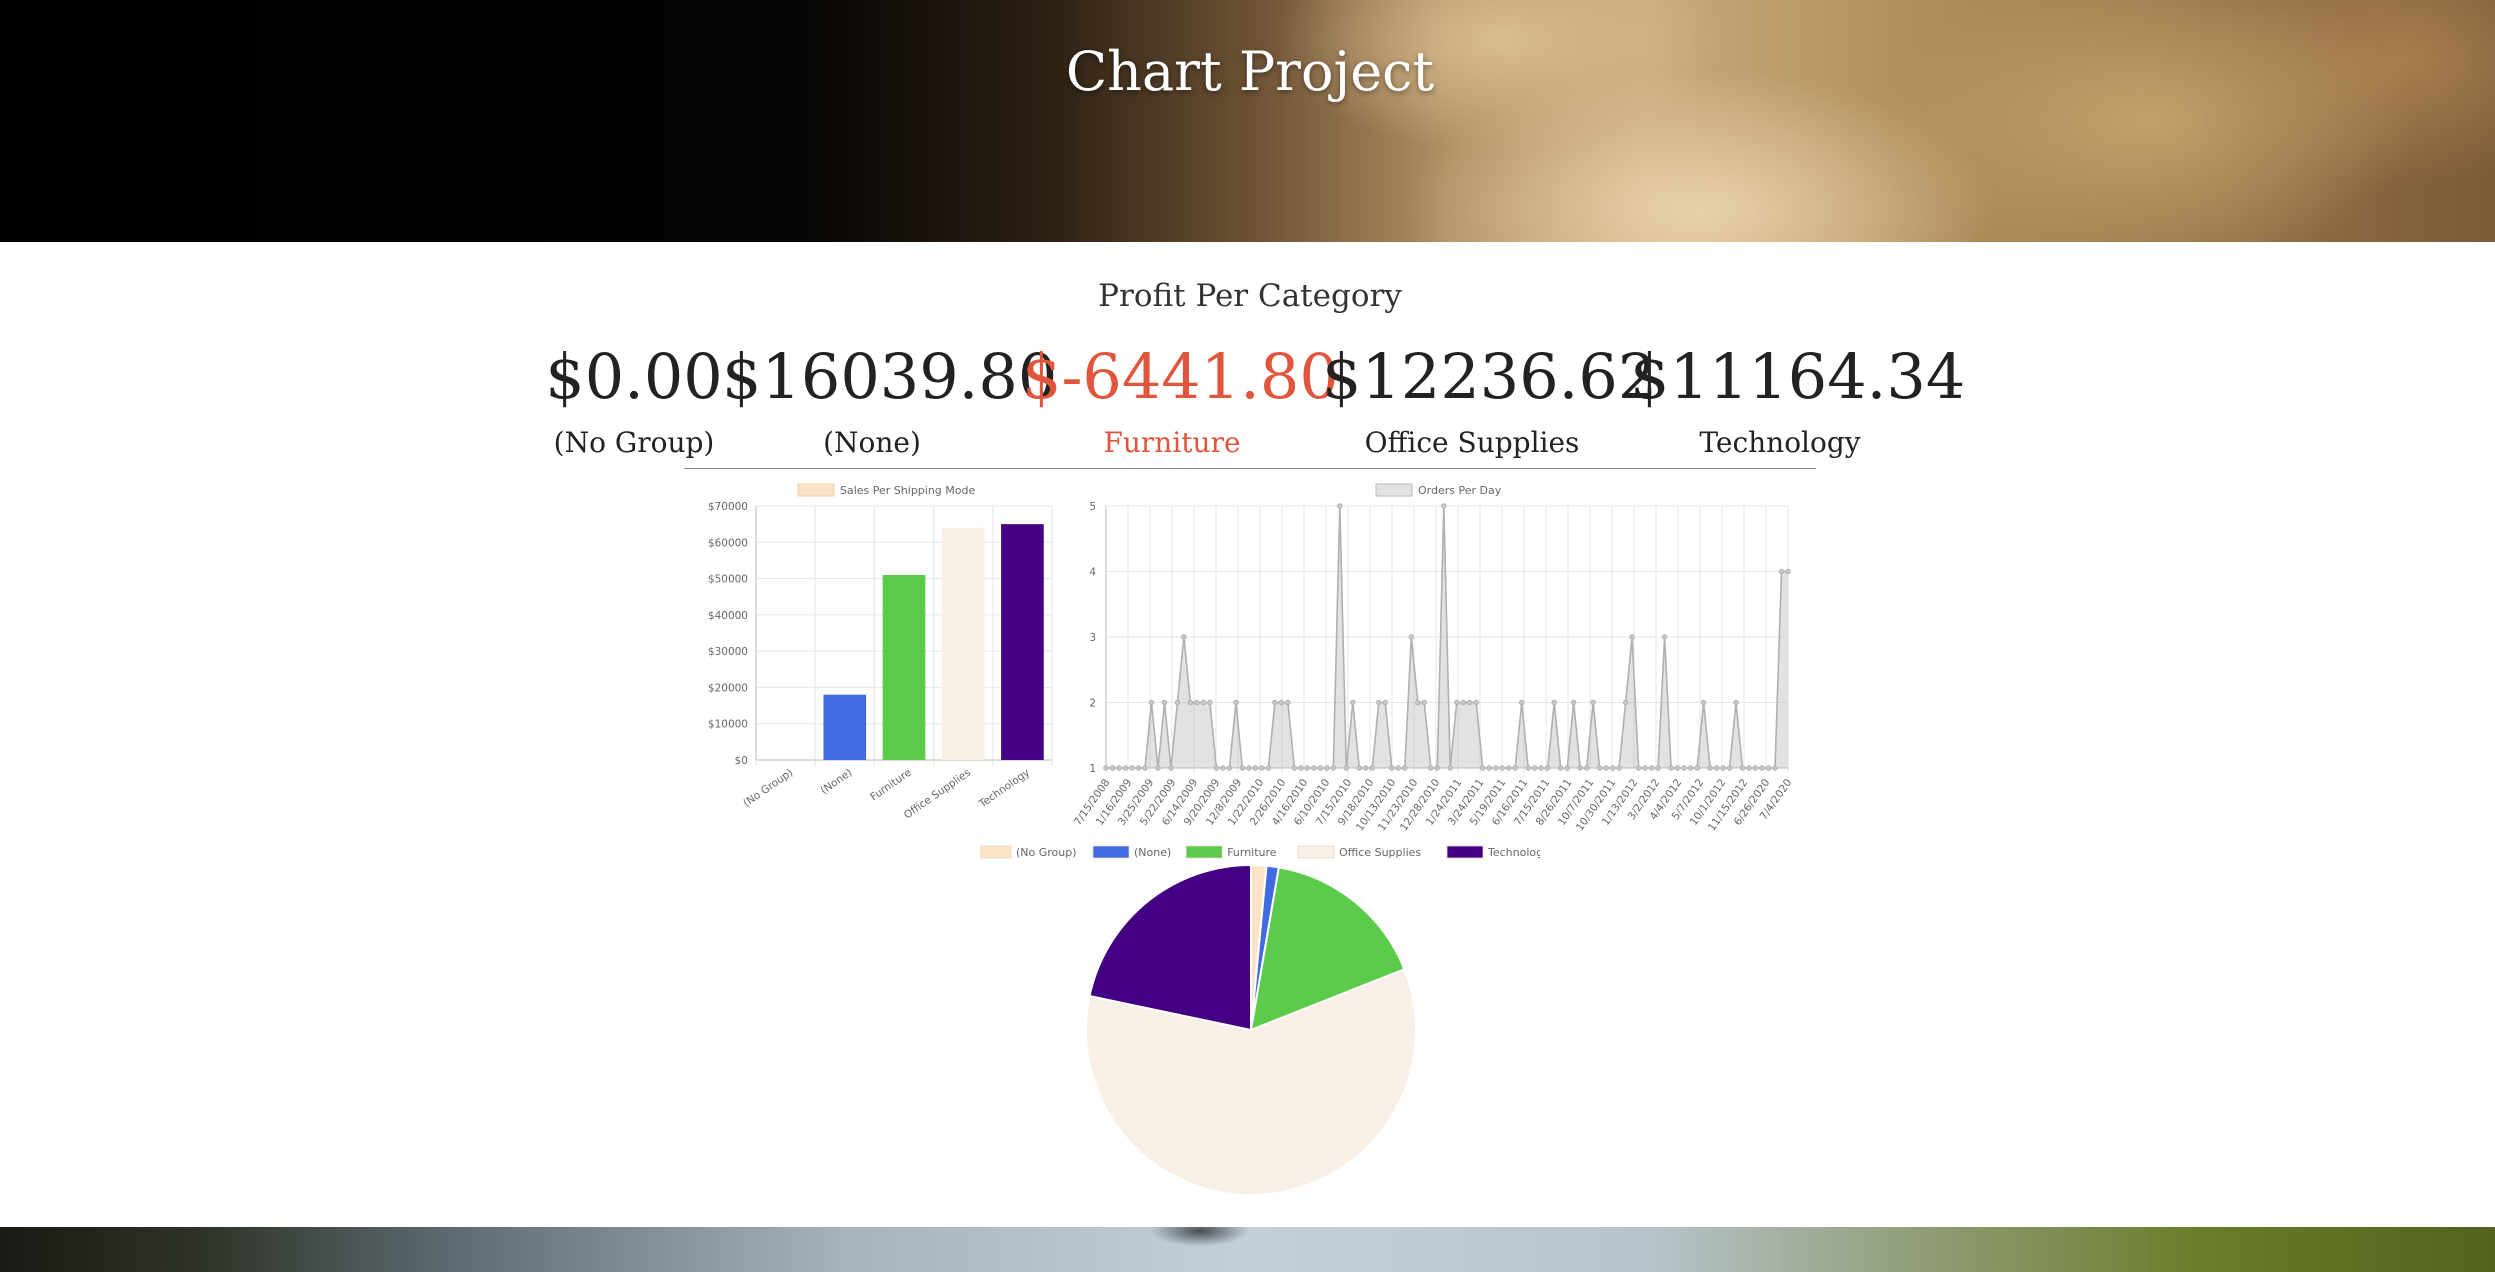 This screenshot has height=1272, width=2495. I want to click on category-label: (No Group), so click(634, 442).